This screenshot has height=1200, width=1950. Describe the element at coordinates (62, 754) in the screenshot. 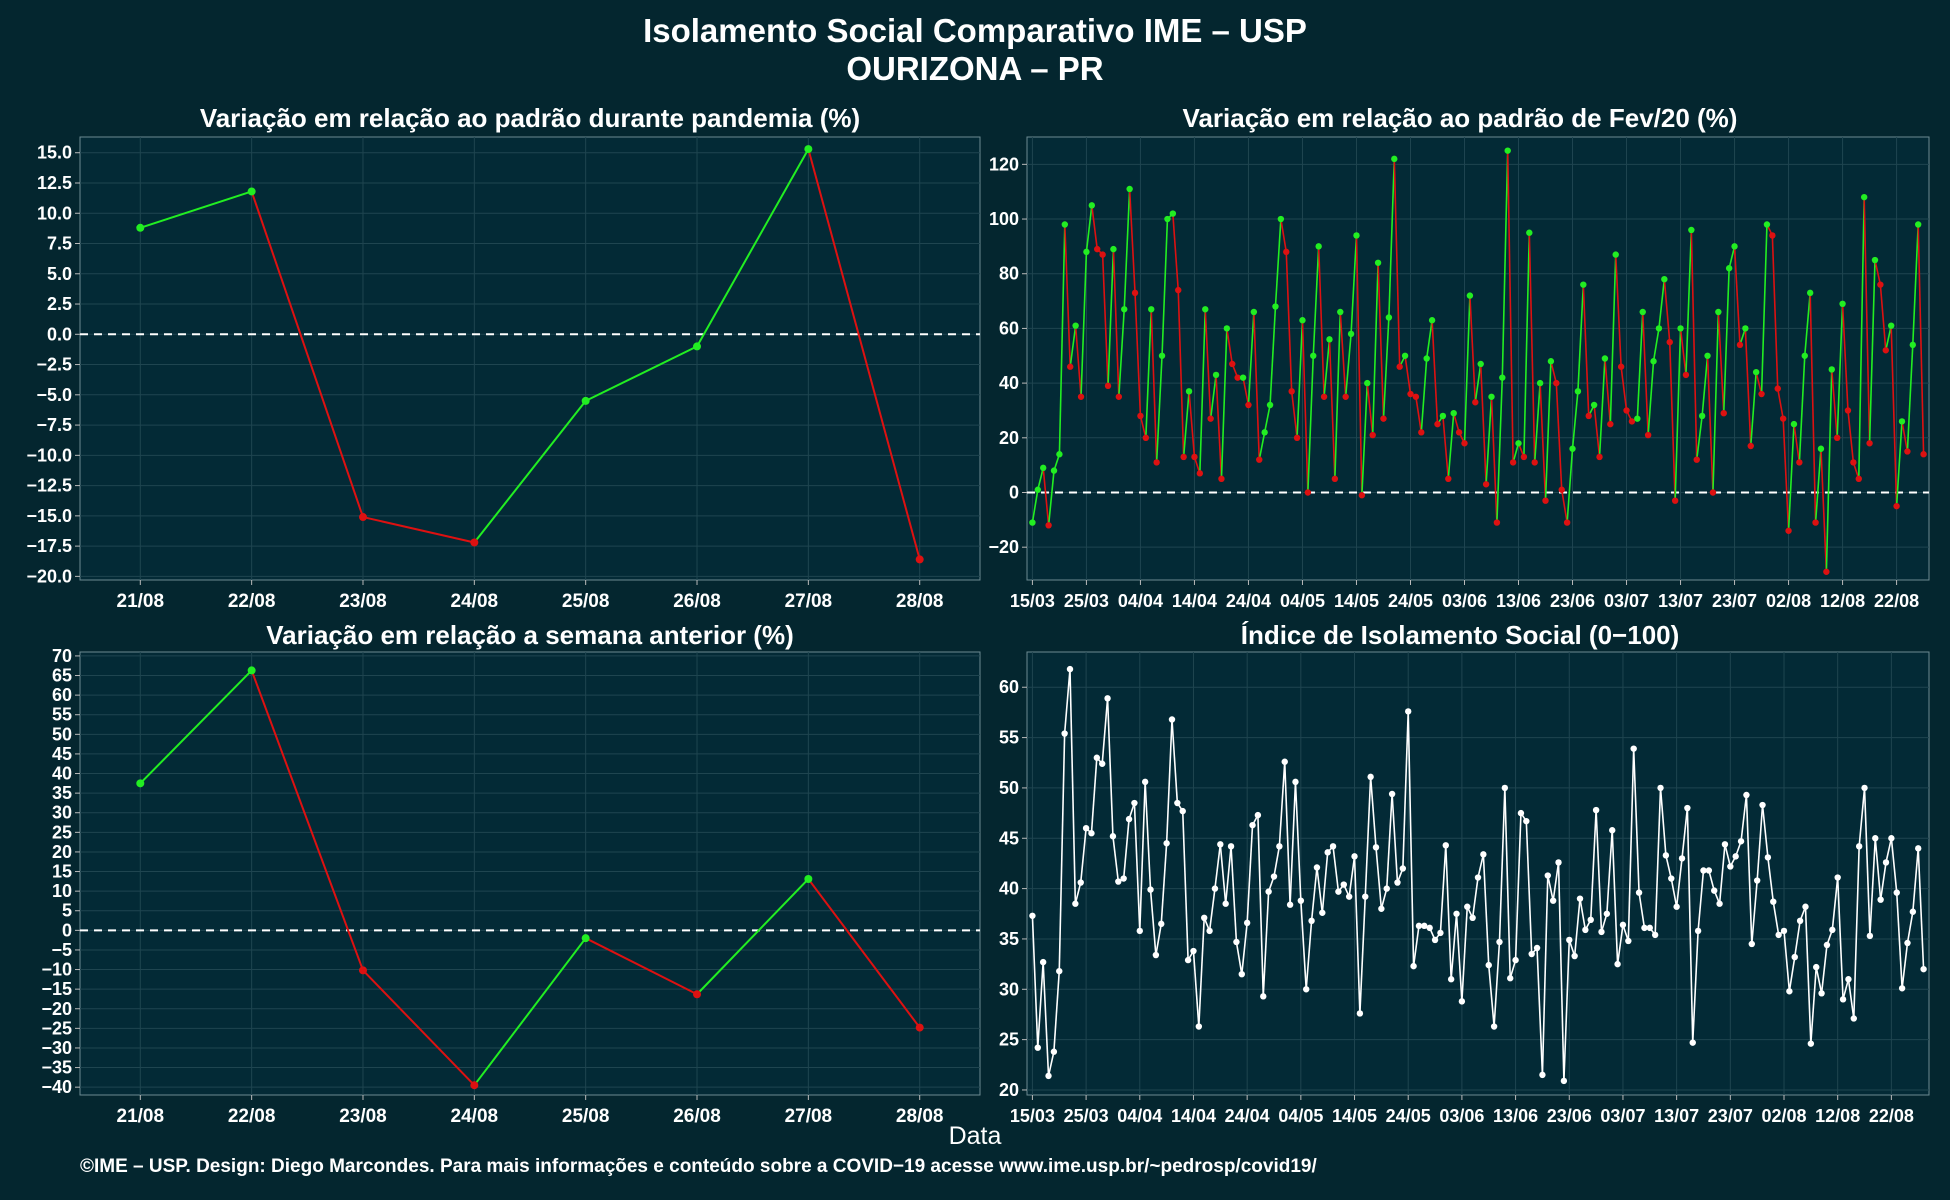

I see `y-tick-label: 45` at that location.